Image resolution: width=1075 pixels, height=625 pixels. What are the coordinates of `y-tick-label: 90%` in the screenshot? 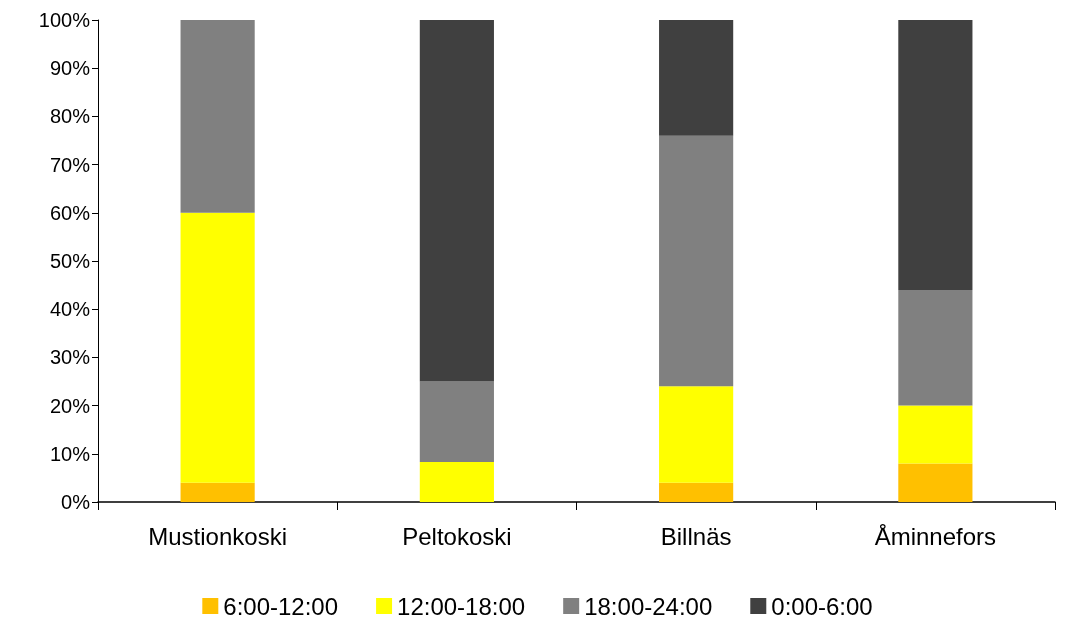 It's located at (70, 68).